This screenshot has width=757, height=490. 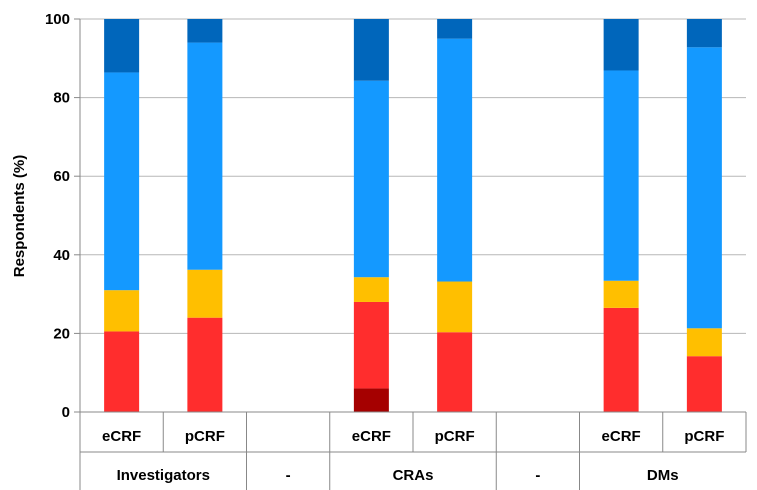 What do you see at coordinates (61, 98) in the screenshot?
I see `y-tick-label: 80` at bounding box center [61, 98].